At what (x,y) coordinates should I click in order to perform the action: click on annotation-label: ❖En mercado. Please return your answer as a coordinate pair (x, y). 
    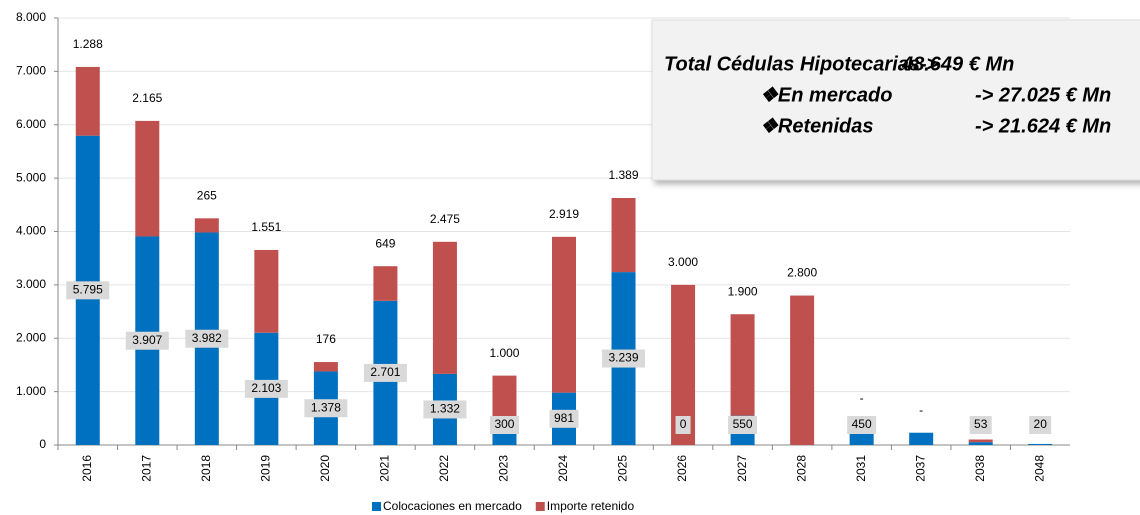
    Looking at the image, I should click on (826, 95).